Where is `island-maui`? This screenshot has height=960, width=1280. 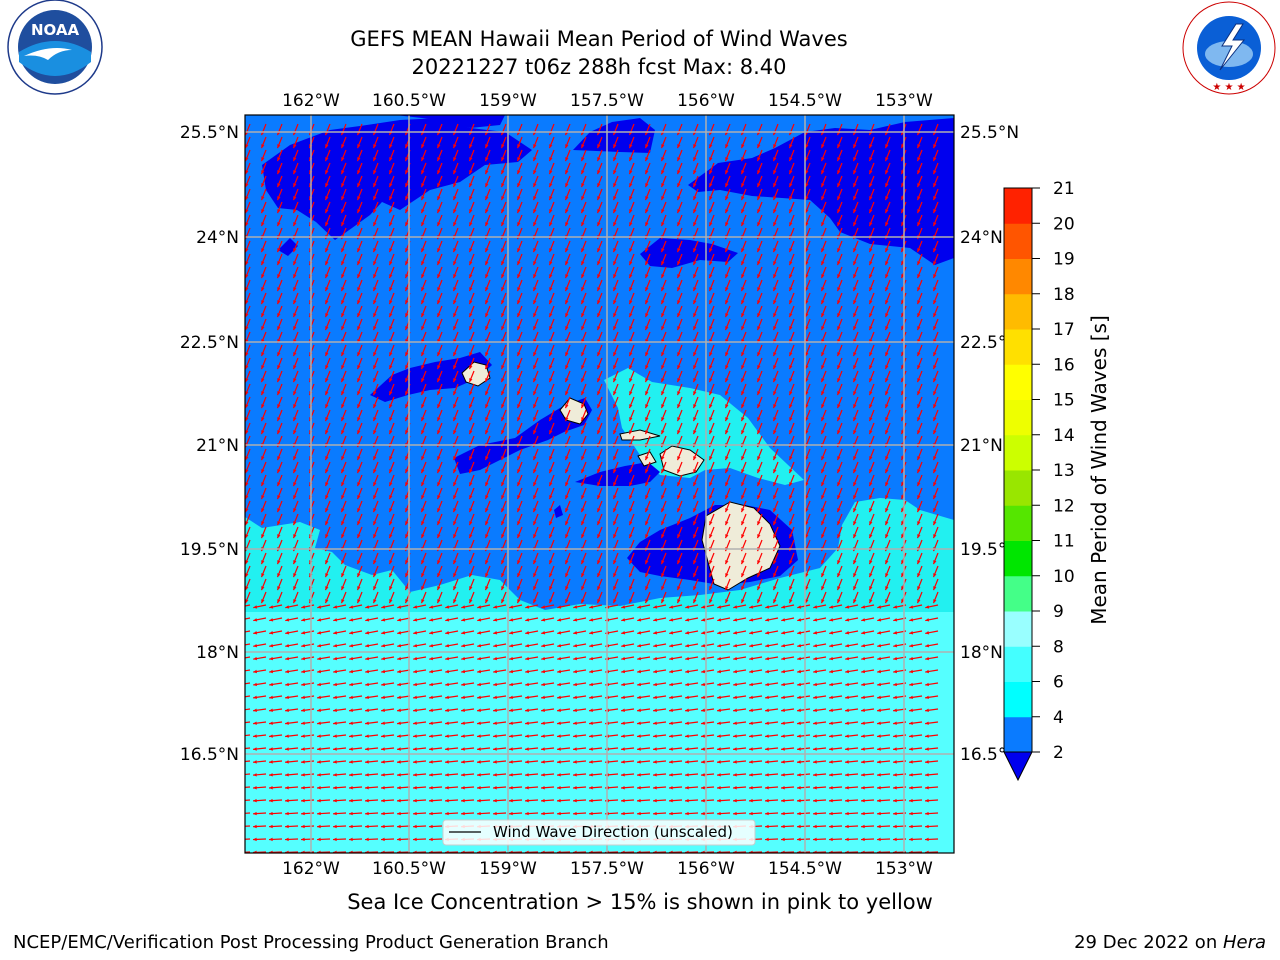 island-maui is located at coordinates (682, 461).